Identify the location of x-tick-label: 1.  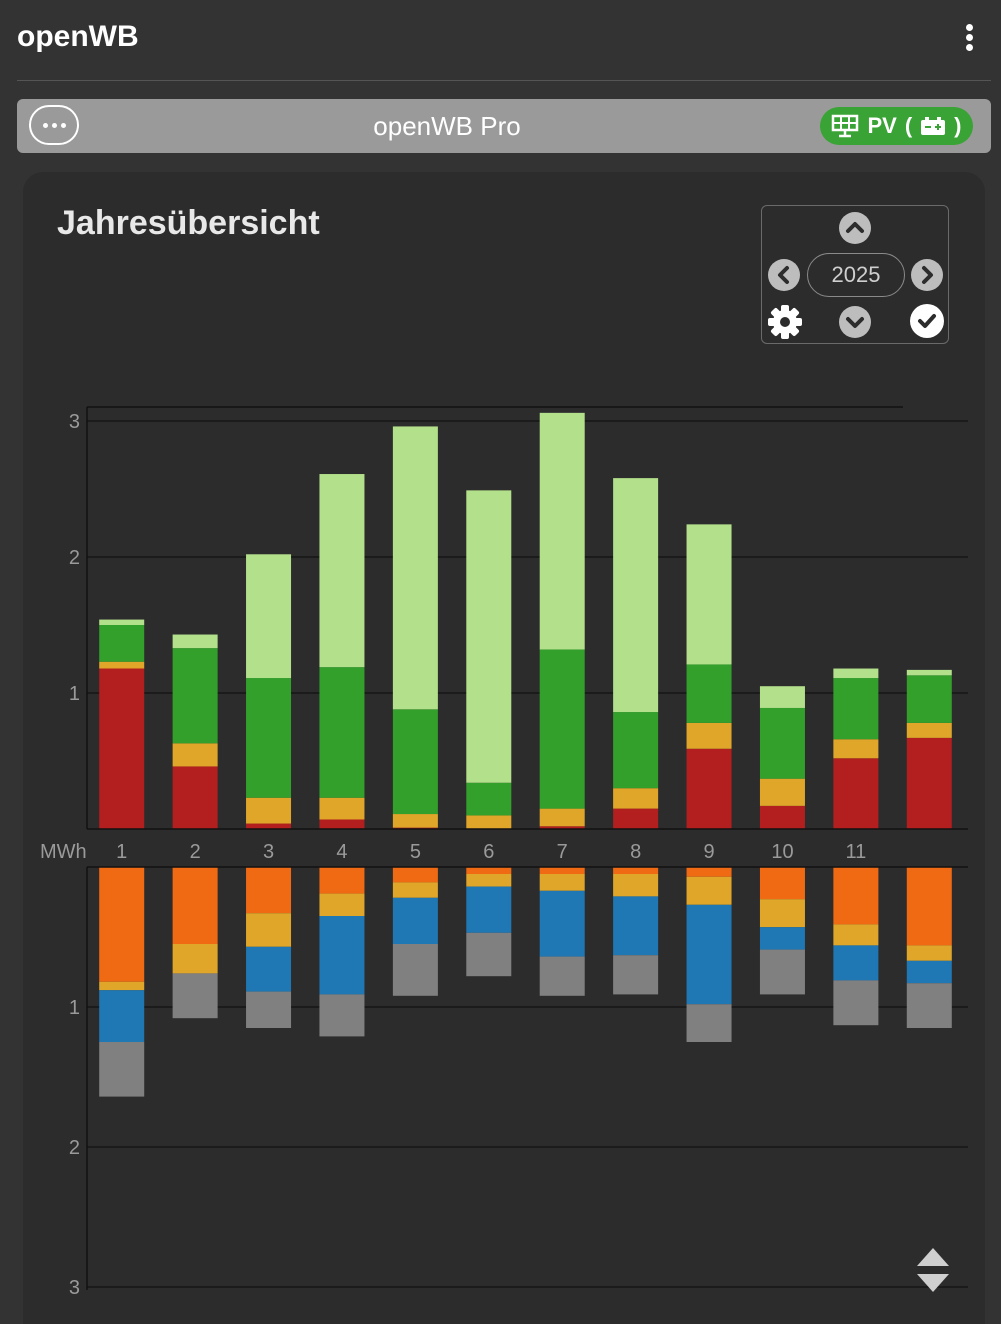
(121, 852).